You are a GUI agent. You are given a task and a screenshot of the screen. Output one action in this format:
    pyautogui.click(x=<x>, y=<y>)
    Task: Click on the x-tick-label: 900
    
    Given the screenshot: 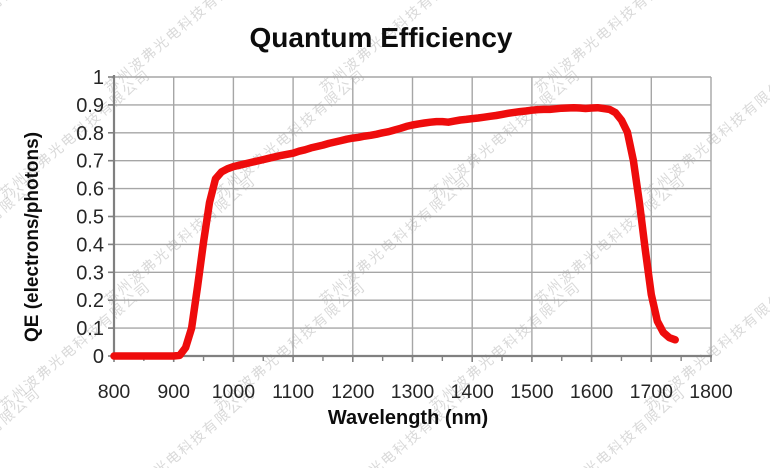 What is the action you would take?
    pyautogui.click(x=173, y=392)
    